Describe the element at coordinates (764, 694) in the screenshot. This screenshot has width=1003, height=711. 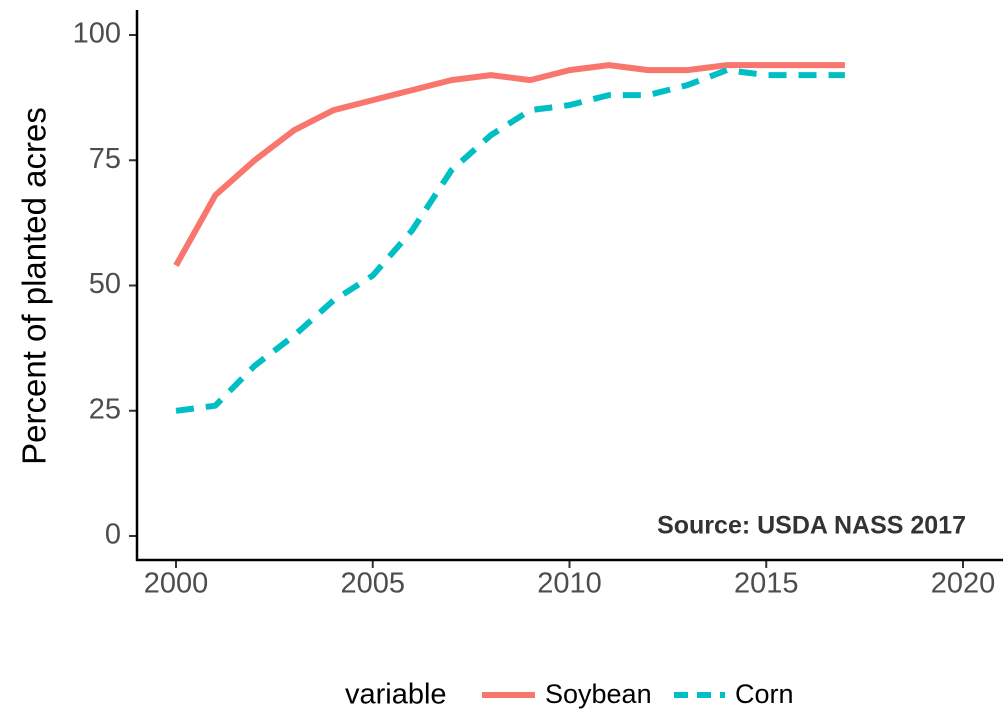
I see `legend-label-corn: Corn` at that location.